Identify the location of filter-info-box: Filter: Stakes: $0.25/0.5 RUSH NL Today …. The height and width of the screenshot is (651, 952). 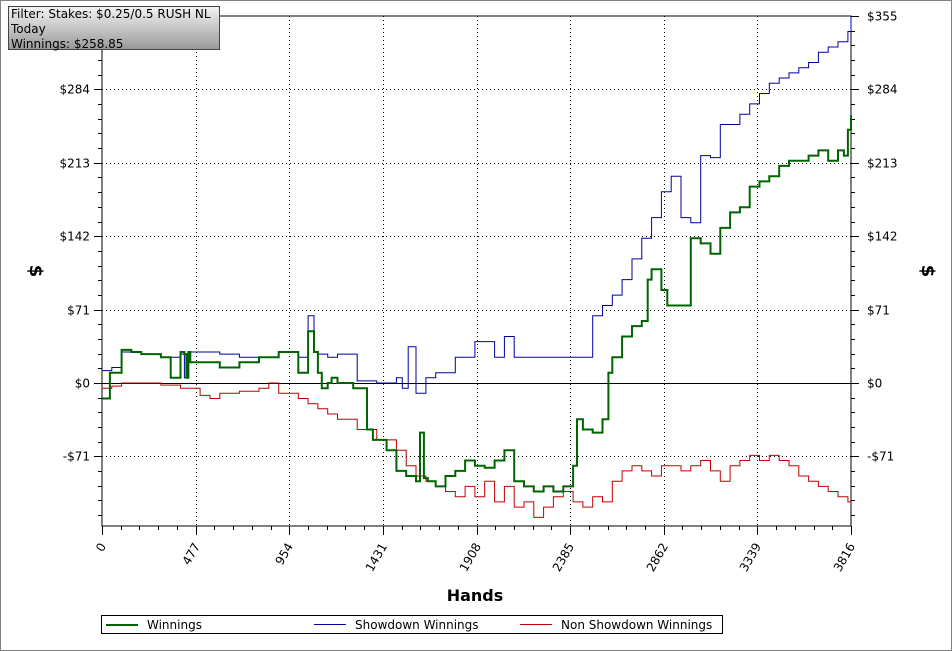
(114, 28).